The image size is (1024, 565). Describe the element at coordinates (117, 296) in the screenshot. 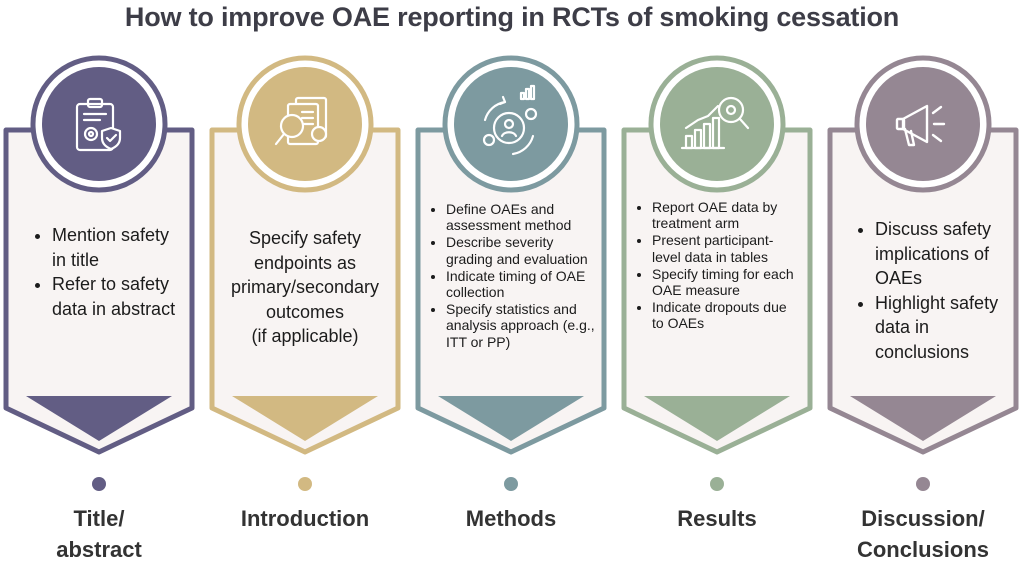

I see `stage-1-bullet: Refer to safety data in abstract` at that location.